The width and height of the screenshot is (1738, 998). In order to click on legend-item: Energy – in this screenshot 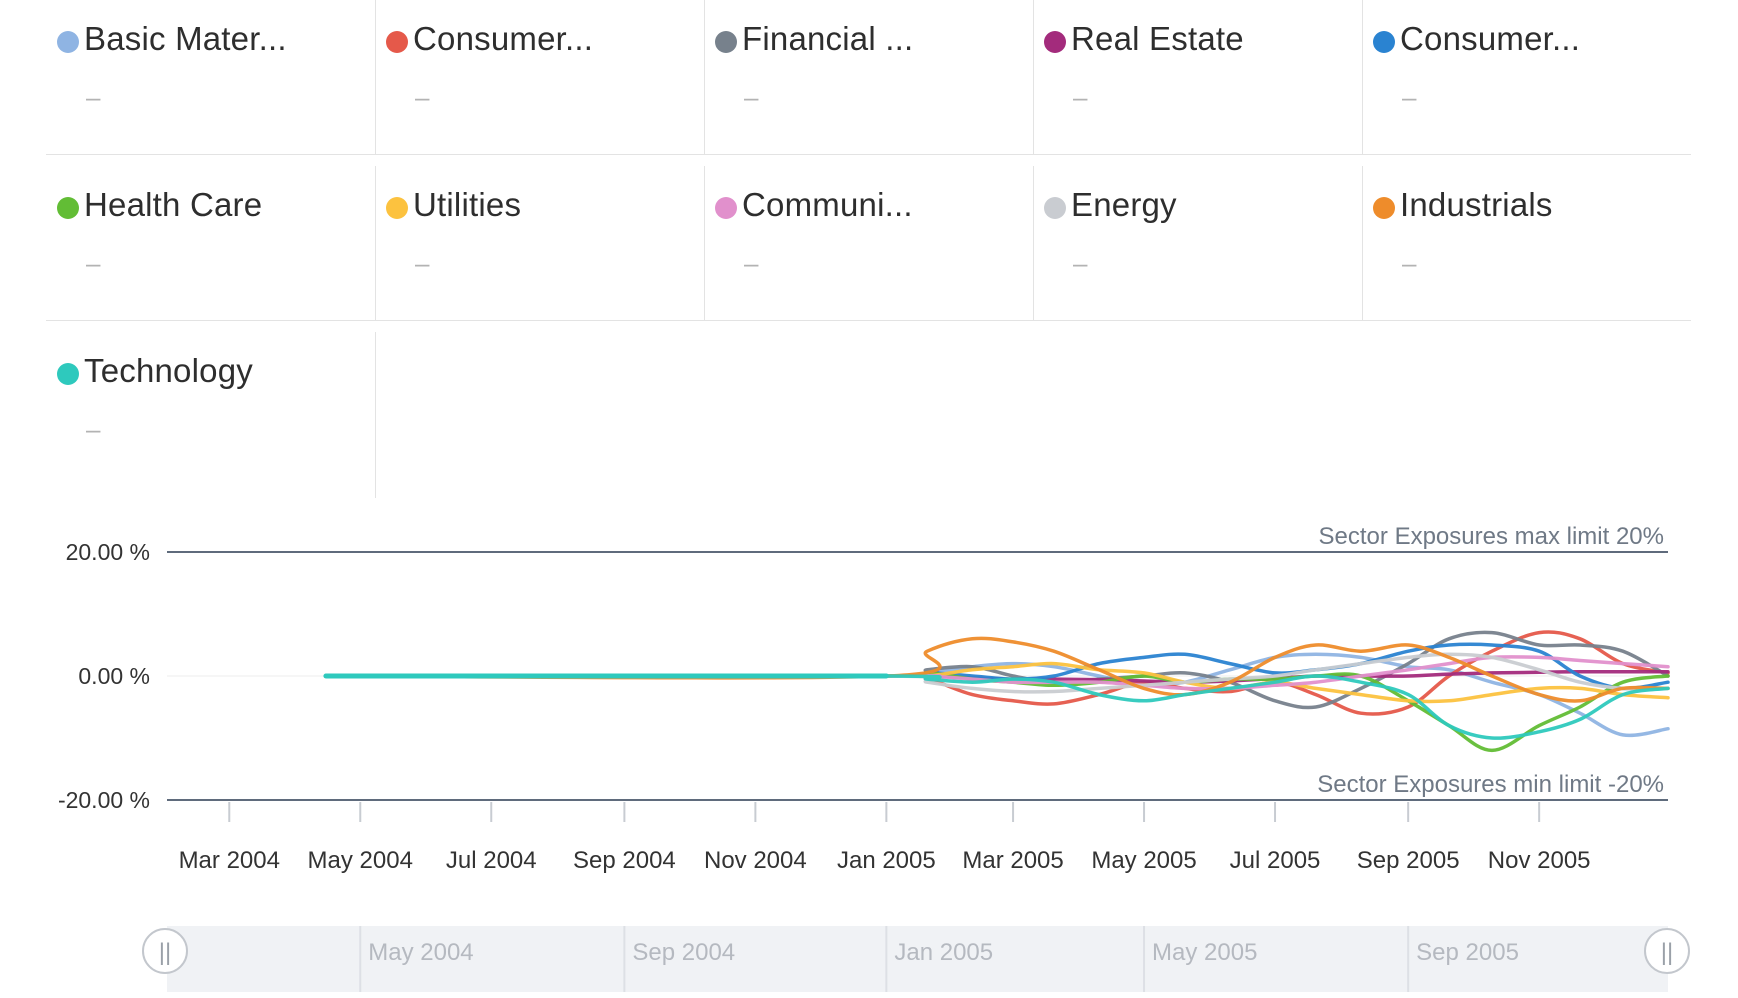, I will do `click(1197, 249)`.